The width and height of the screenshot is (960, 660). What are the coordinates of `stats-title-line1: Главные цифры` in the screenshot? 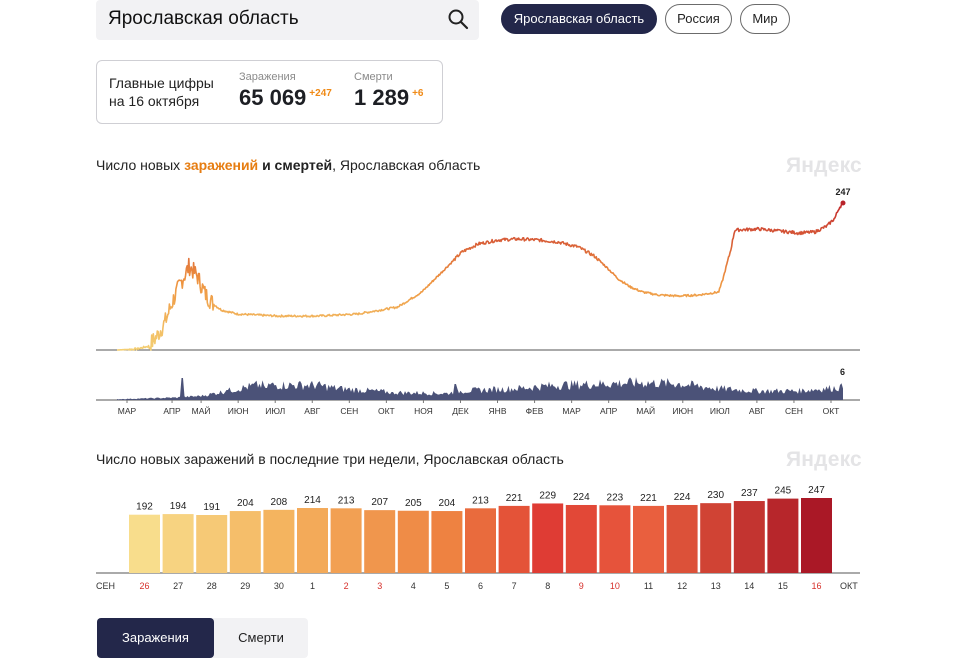 It's located at (161, 83).